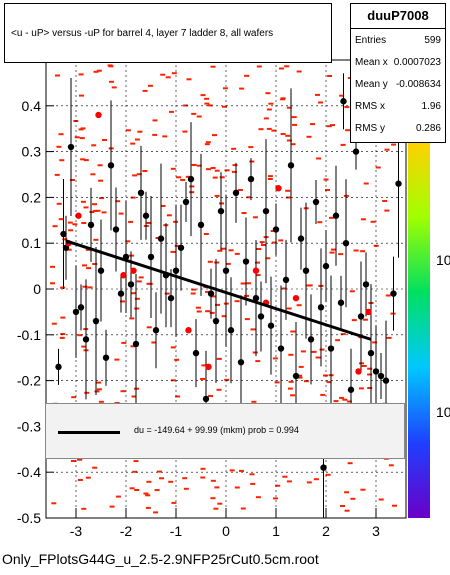  What do you see at coordinates (371, 40) in the screenshot?
I see `stats-label: Entries` at bounding box center [371, 40].